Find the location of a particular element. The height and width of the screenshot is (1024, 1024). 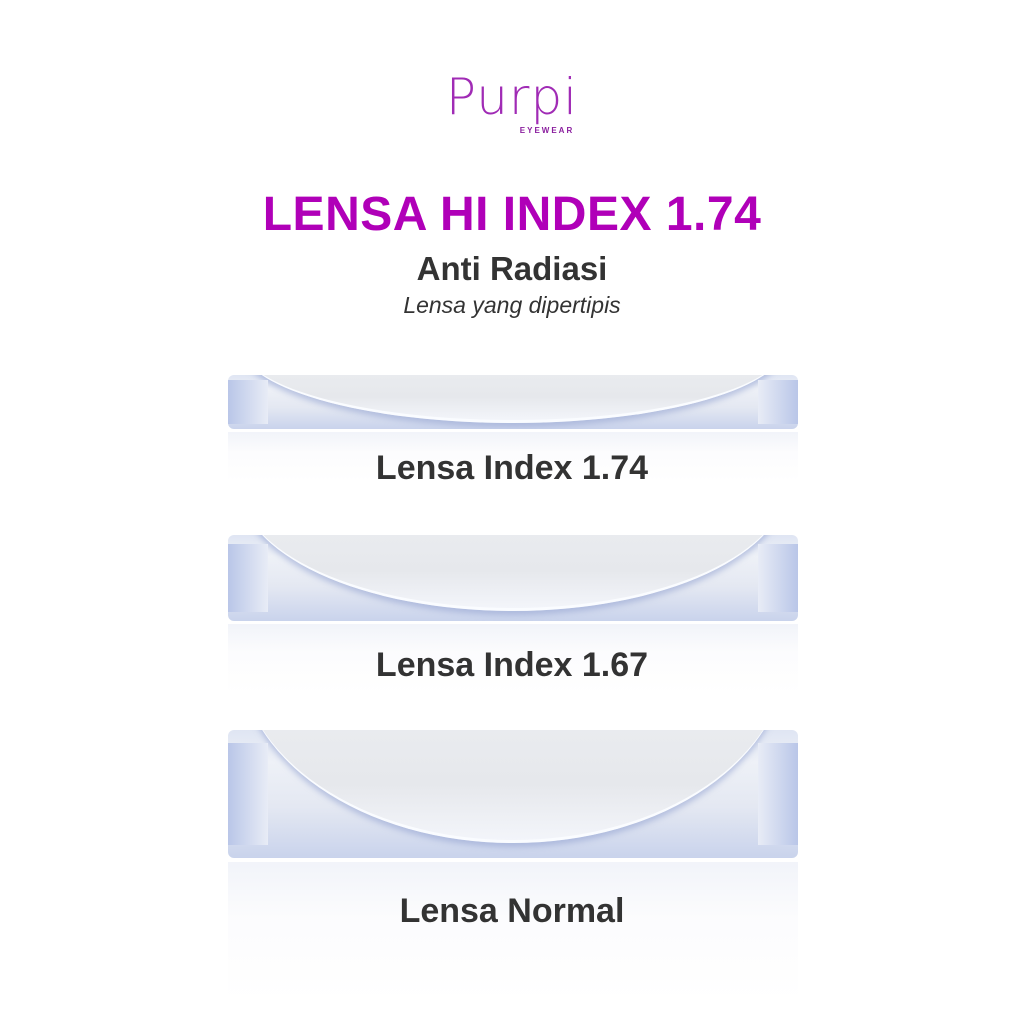

lens-label-normal: Lensa Normal is located at coordinates (512, 911).